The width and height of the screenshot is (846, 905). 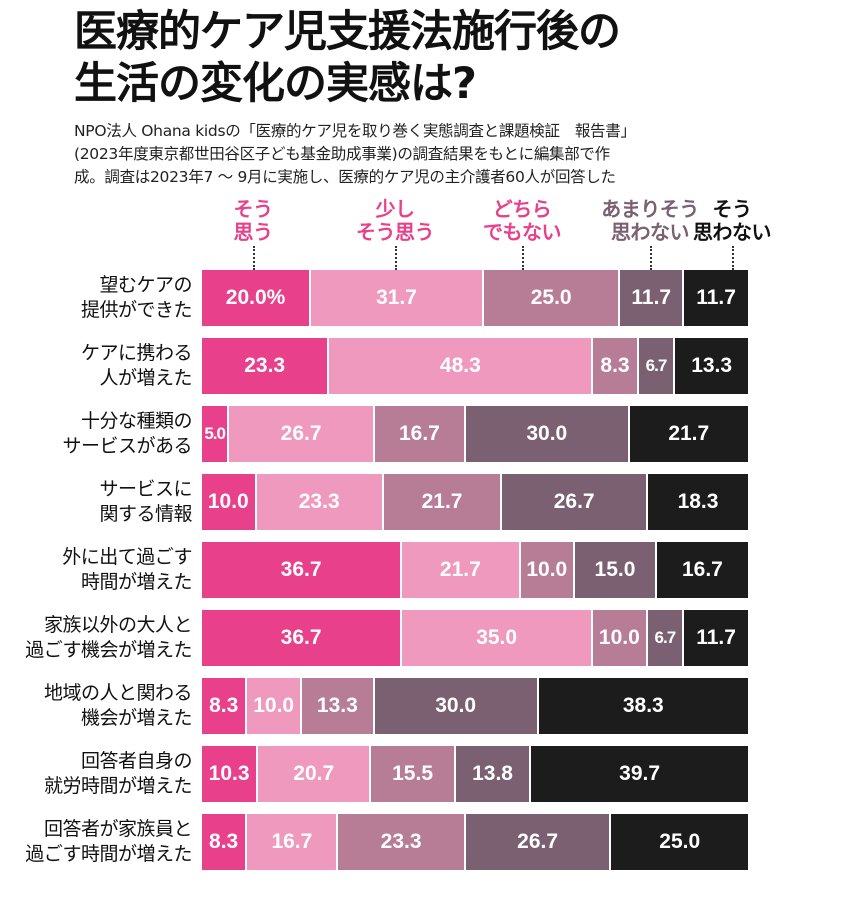 What do you see at coordinates (96, 366) in the screenshot?
I see `row-label: ケアに携わる 人が増えた` at bounding box center [96, 366].